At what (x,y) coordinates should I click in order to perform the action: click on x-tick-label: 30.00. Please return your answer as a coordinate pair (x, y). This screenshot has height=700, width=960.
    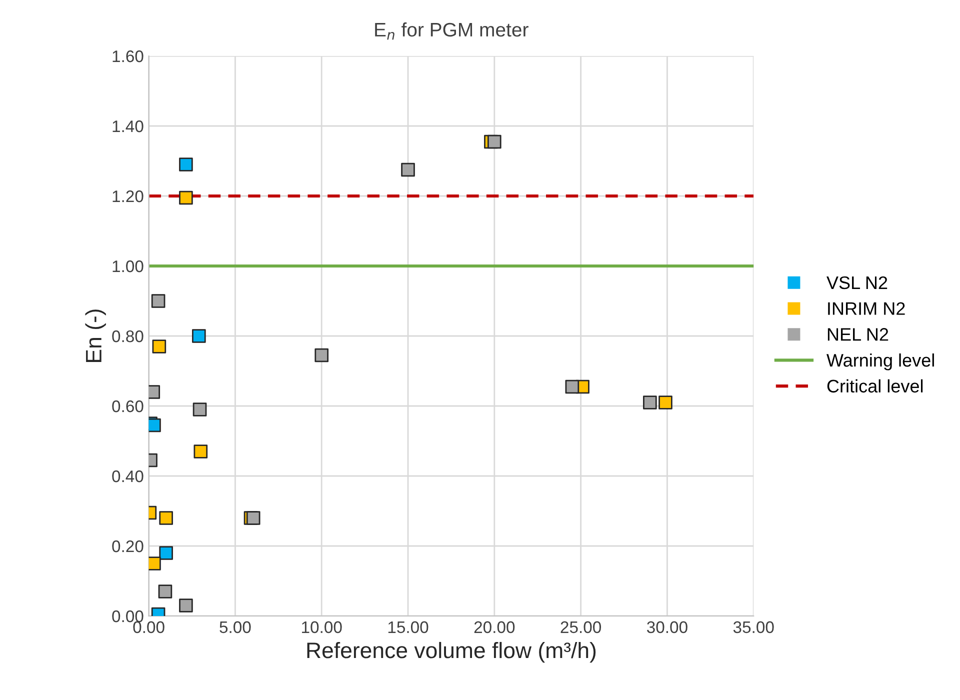
    Looking at the image, I should click on (667, 627).